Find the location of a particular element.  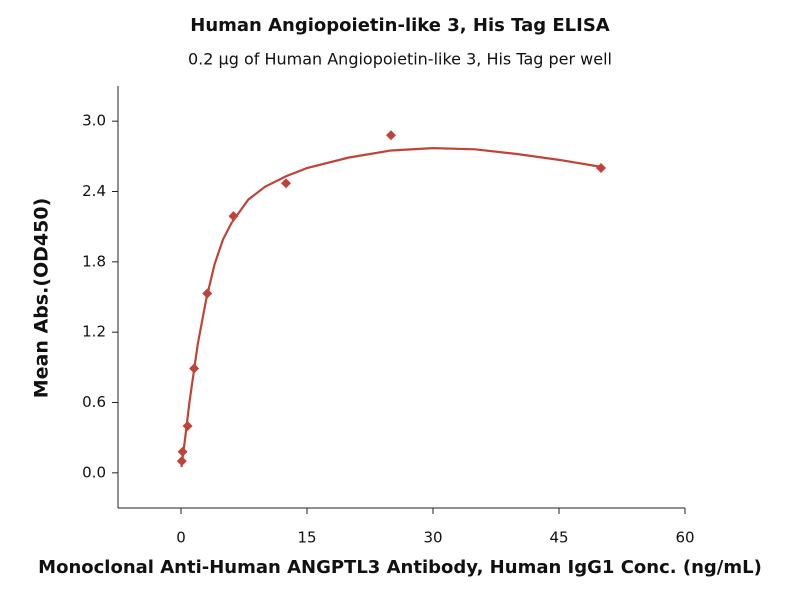

x-tick-label: 45 is located at coordinates (558, 538).